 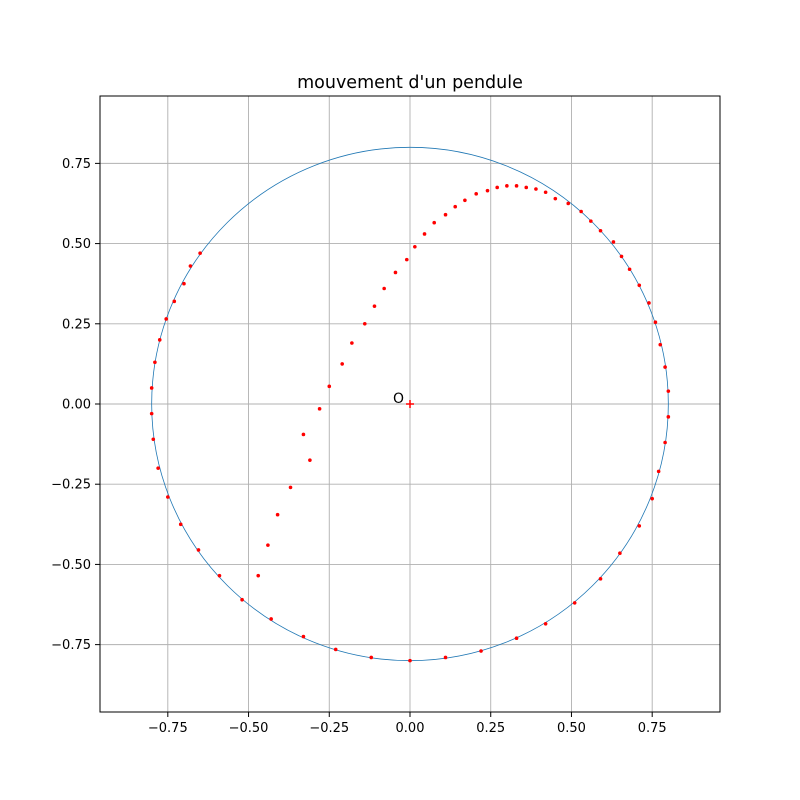 I want to click on y-tick-label: 0.25, so click(x=76, y=324).